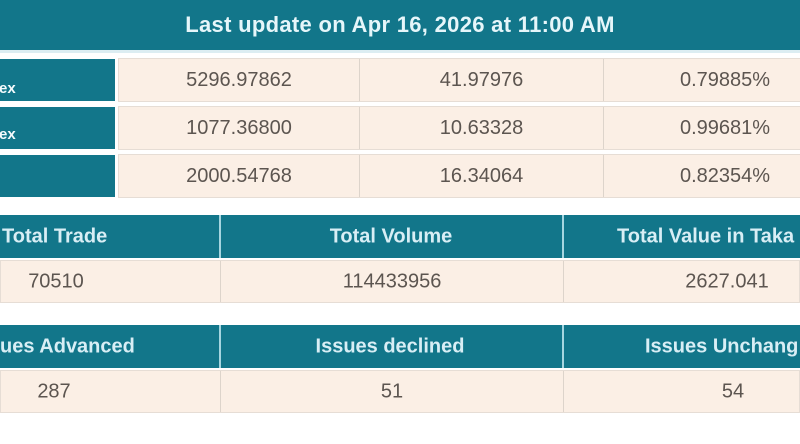  What do you see at coordinates (481, 80) in the screenshot?
I see `index-change: 41.97976` at bounding box center [481, 80].